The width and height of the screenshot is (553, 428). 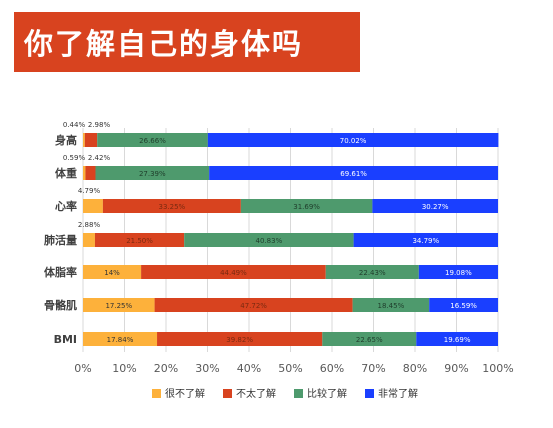 I want to click on data-label: 34.79%, so click(x=425, y=241).